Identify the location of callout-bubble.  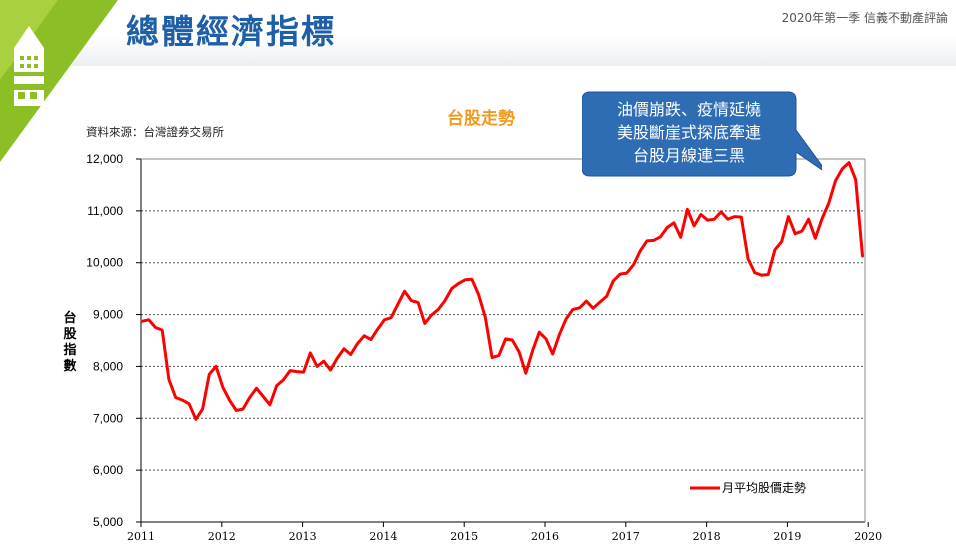
(702, 134).